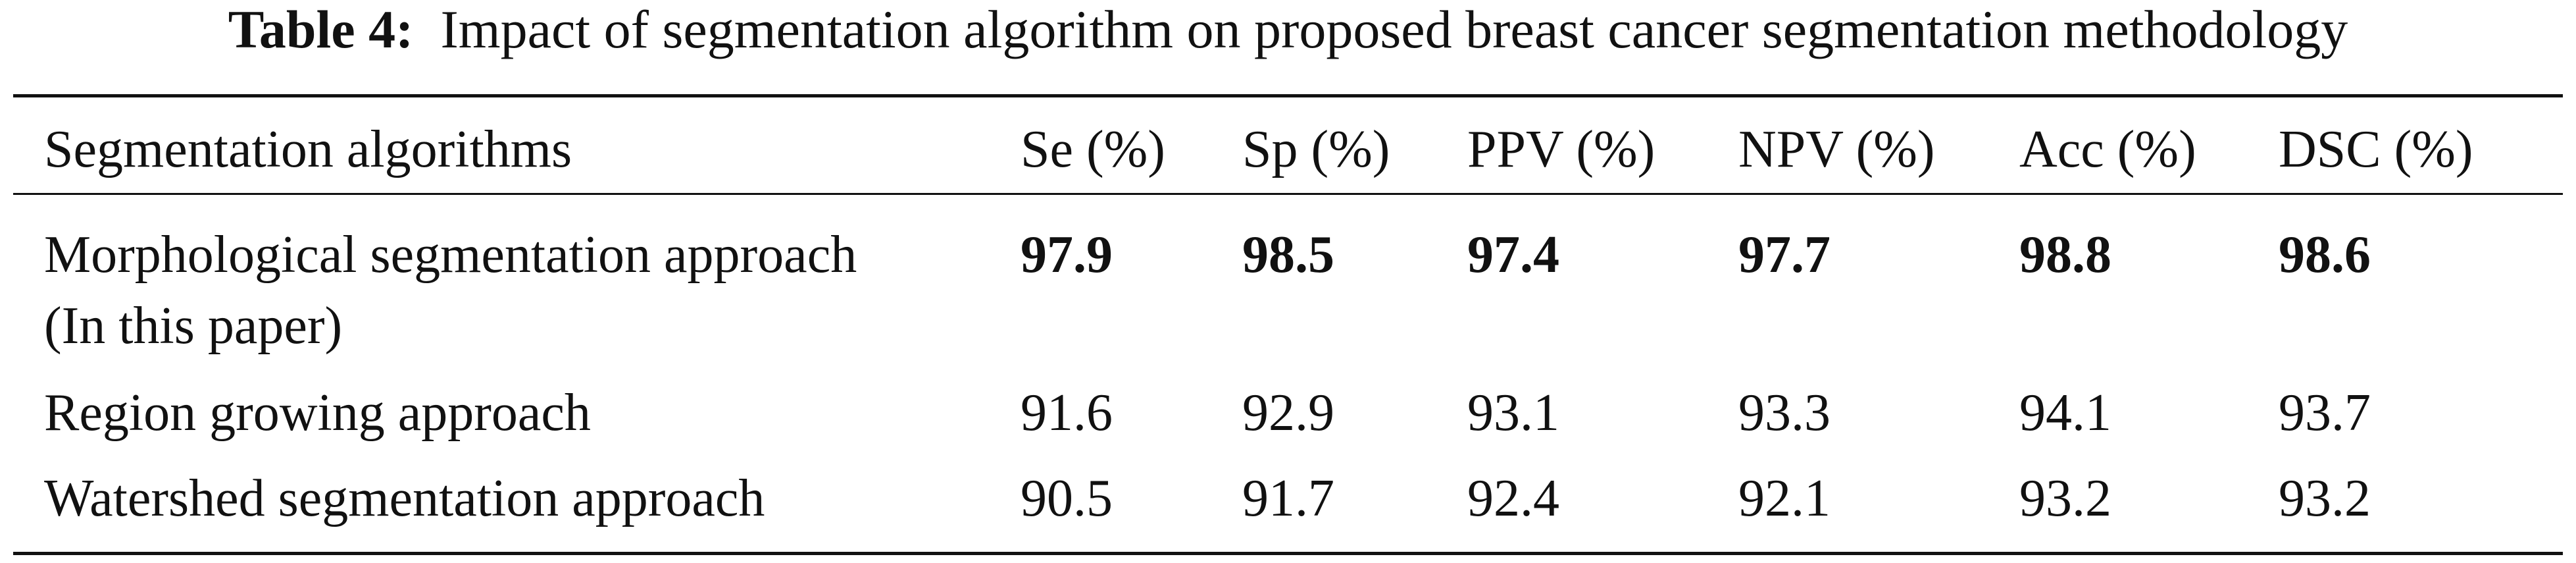 The image size is (2576, 563). I want to click on cell-value: 92.4, so click(1513, 498).